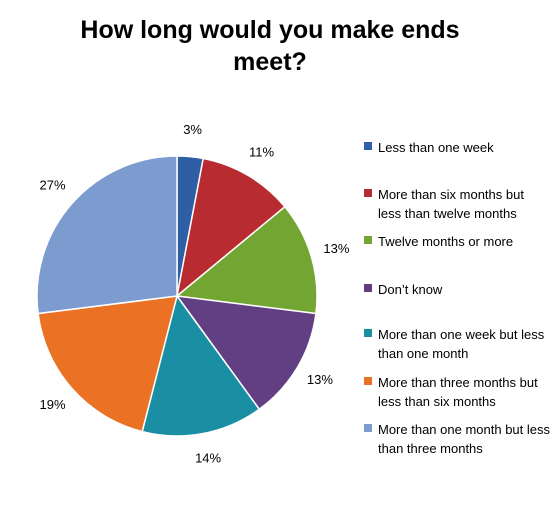 This screenshot has width=554, height=509. What do you see at coordinates (261, 152) in the screenshot?
I see `slice-value-label: 11%` at bounding box center [261, 152].